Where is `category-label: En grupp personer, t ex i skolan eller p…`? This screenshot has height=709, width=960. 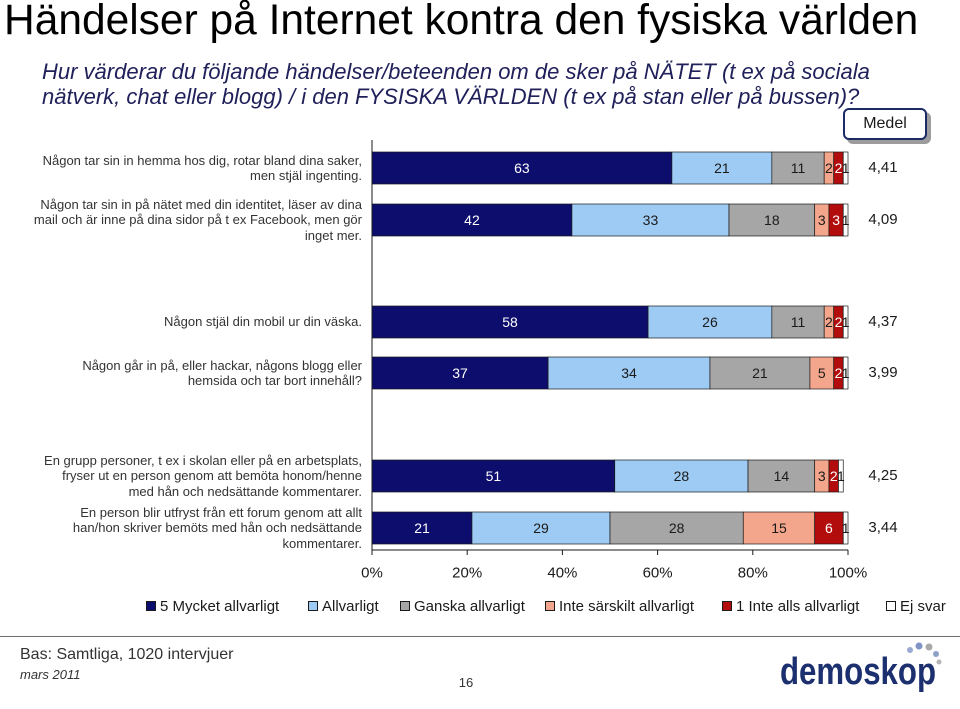 category-label: En grupp personer, t ex i skolan eller p… is located at coordinates (203, 475).